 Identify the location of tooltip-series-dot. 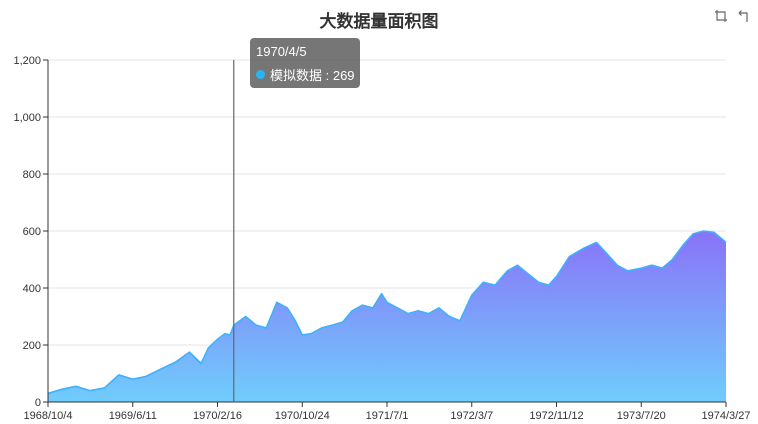
(260, 74).